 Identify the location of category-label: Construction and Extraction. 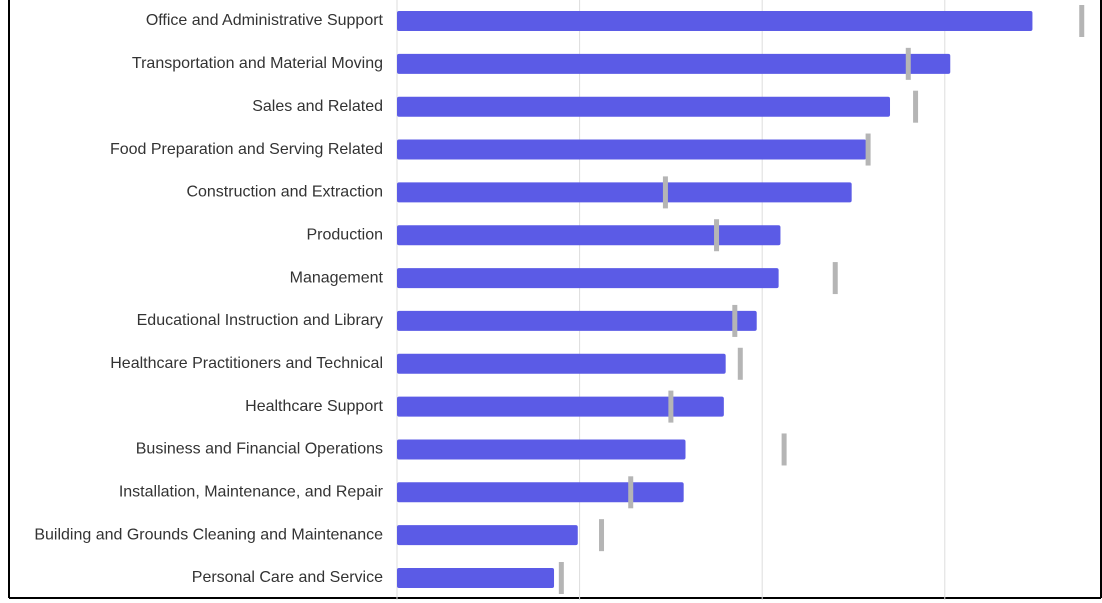
(284, 192).